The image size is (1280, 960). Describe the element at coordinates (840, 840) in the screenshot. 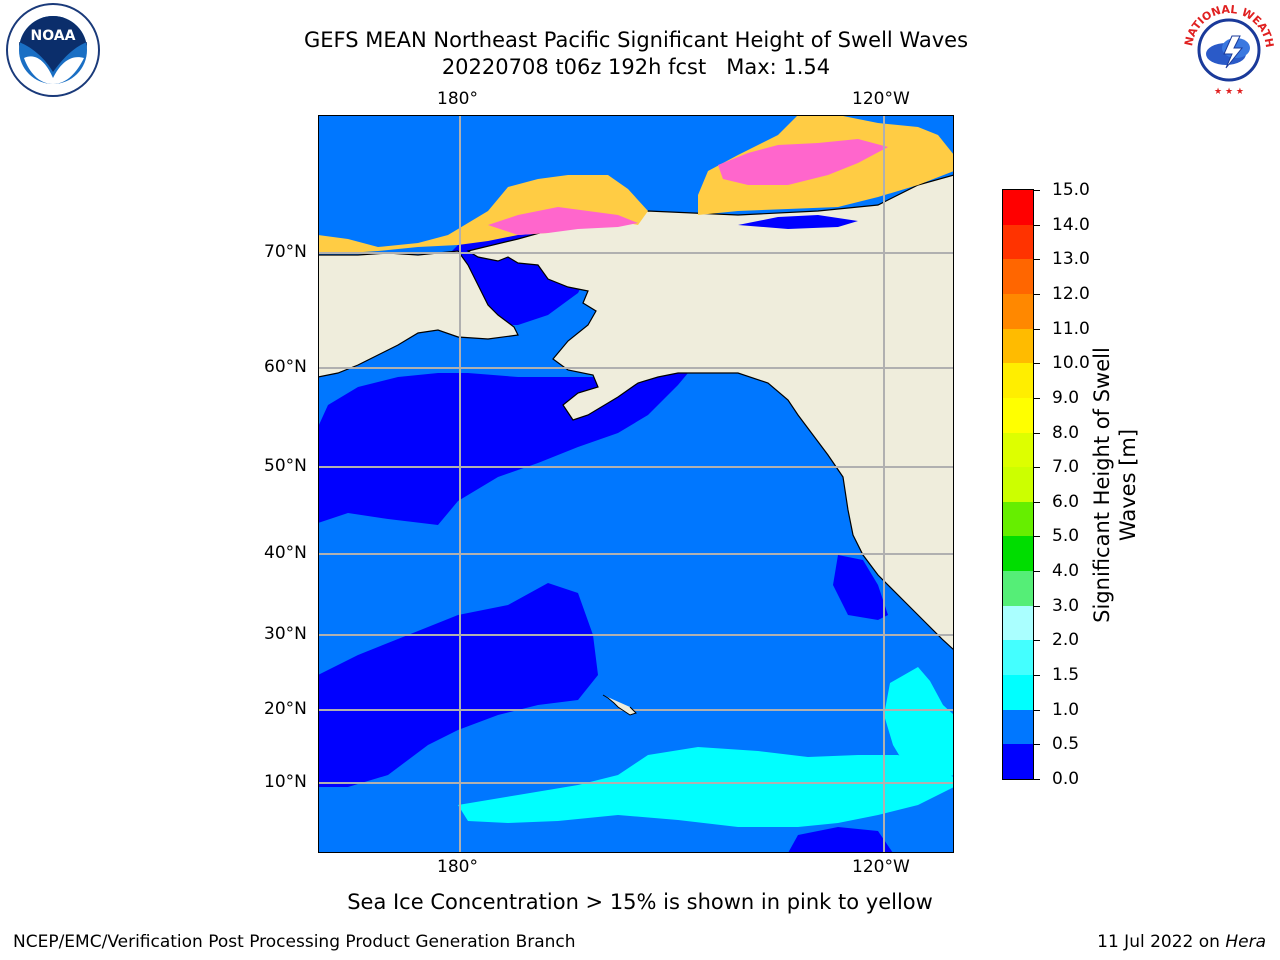

I see `low-swell-region-south` at that location.